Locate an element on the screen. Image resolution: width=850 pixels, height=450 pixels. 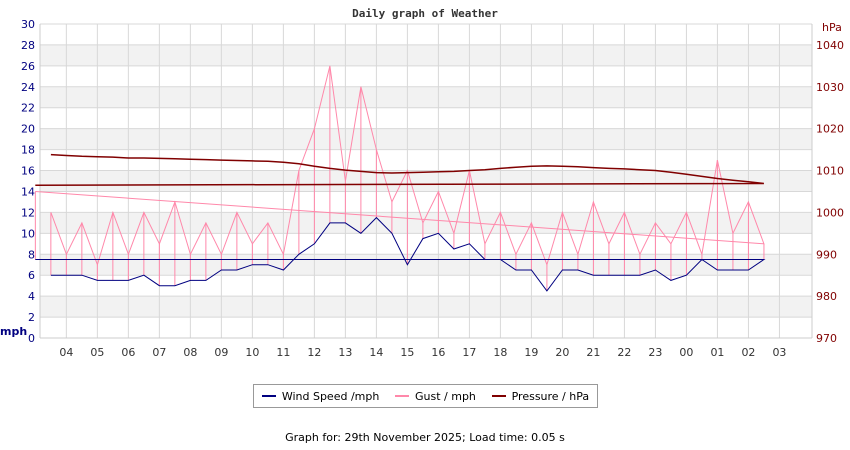
y-tick-label: 10 is located at coordinates (28, 233).